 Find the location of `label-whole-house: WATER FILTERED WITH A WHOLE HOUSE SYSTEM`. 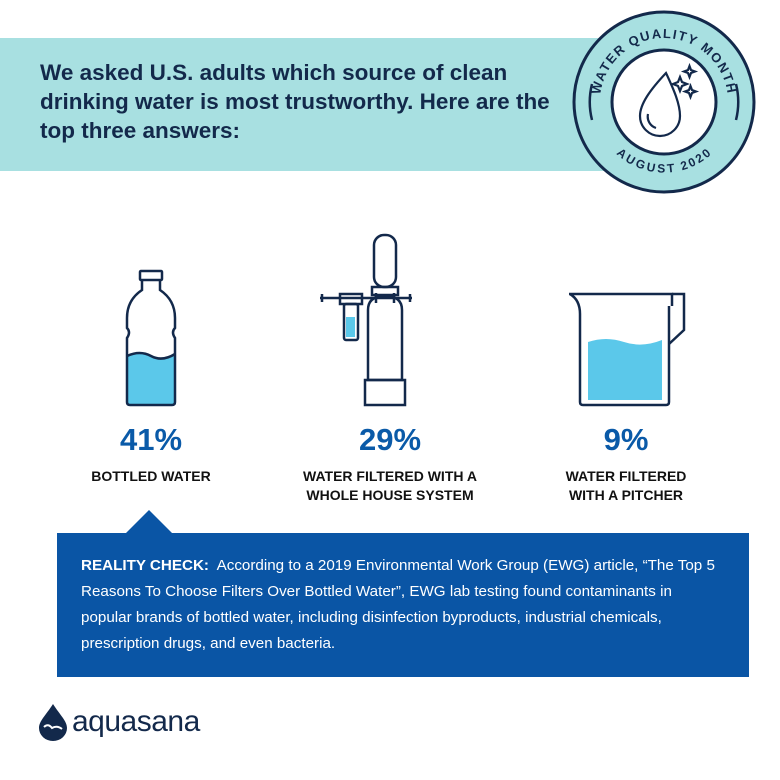

label-whole-house: WATER FILTERED WITH A WHOLE HOUSE SYSTEM is located at coordinates (390, 486).